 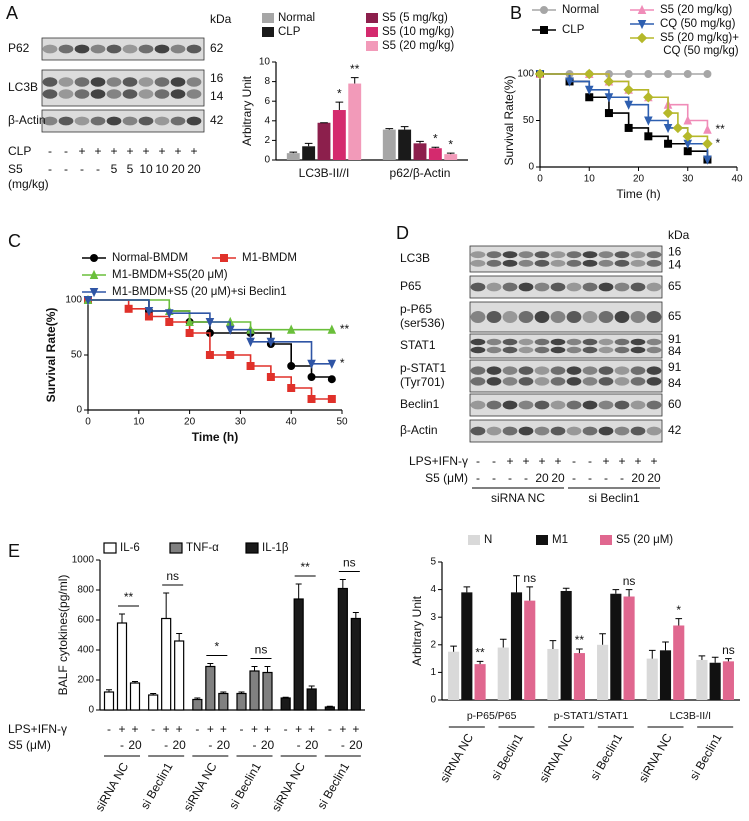 What do you see at coordinates (446, 478) in the screenshot?
I see `condition-label: S5 (μM)` at bounding box center [446, 478].